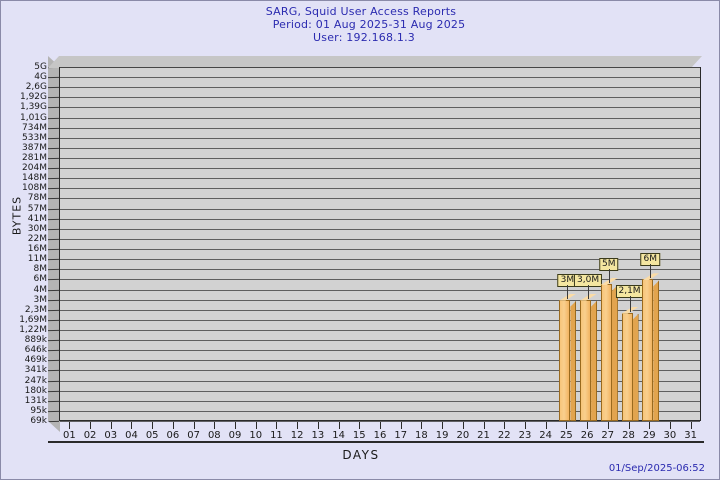 This screenshot has height=480, width=720. Describe the element at coordinates (36, 87) in the screenshot. I see `y-axis-tick-label: 2,6G` at that location.